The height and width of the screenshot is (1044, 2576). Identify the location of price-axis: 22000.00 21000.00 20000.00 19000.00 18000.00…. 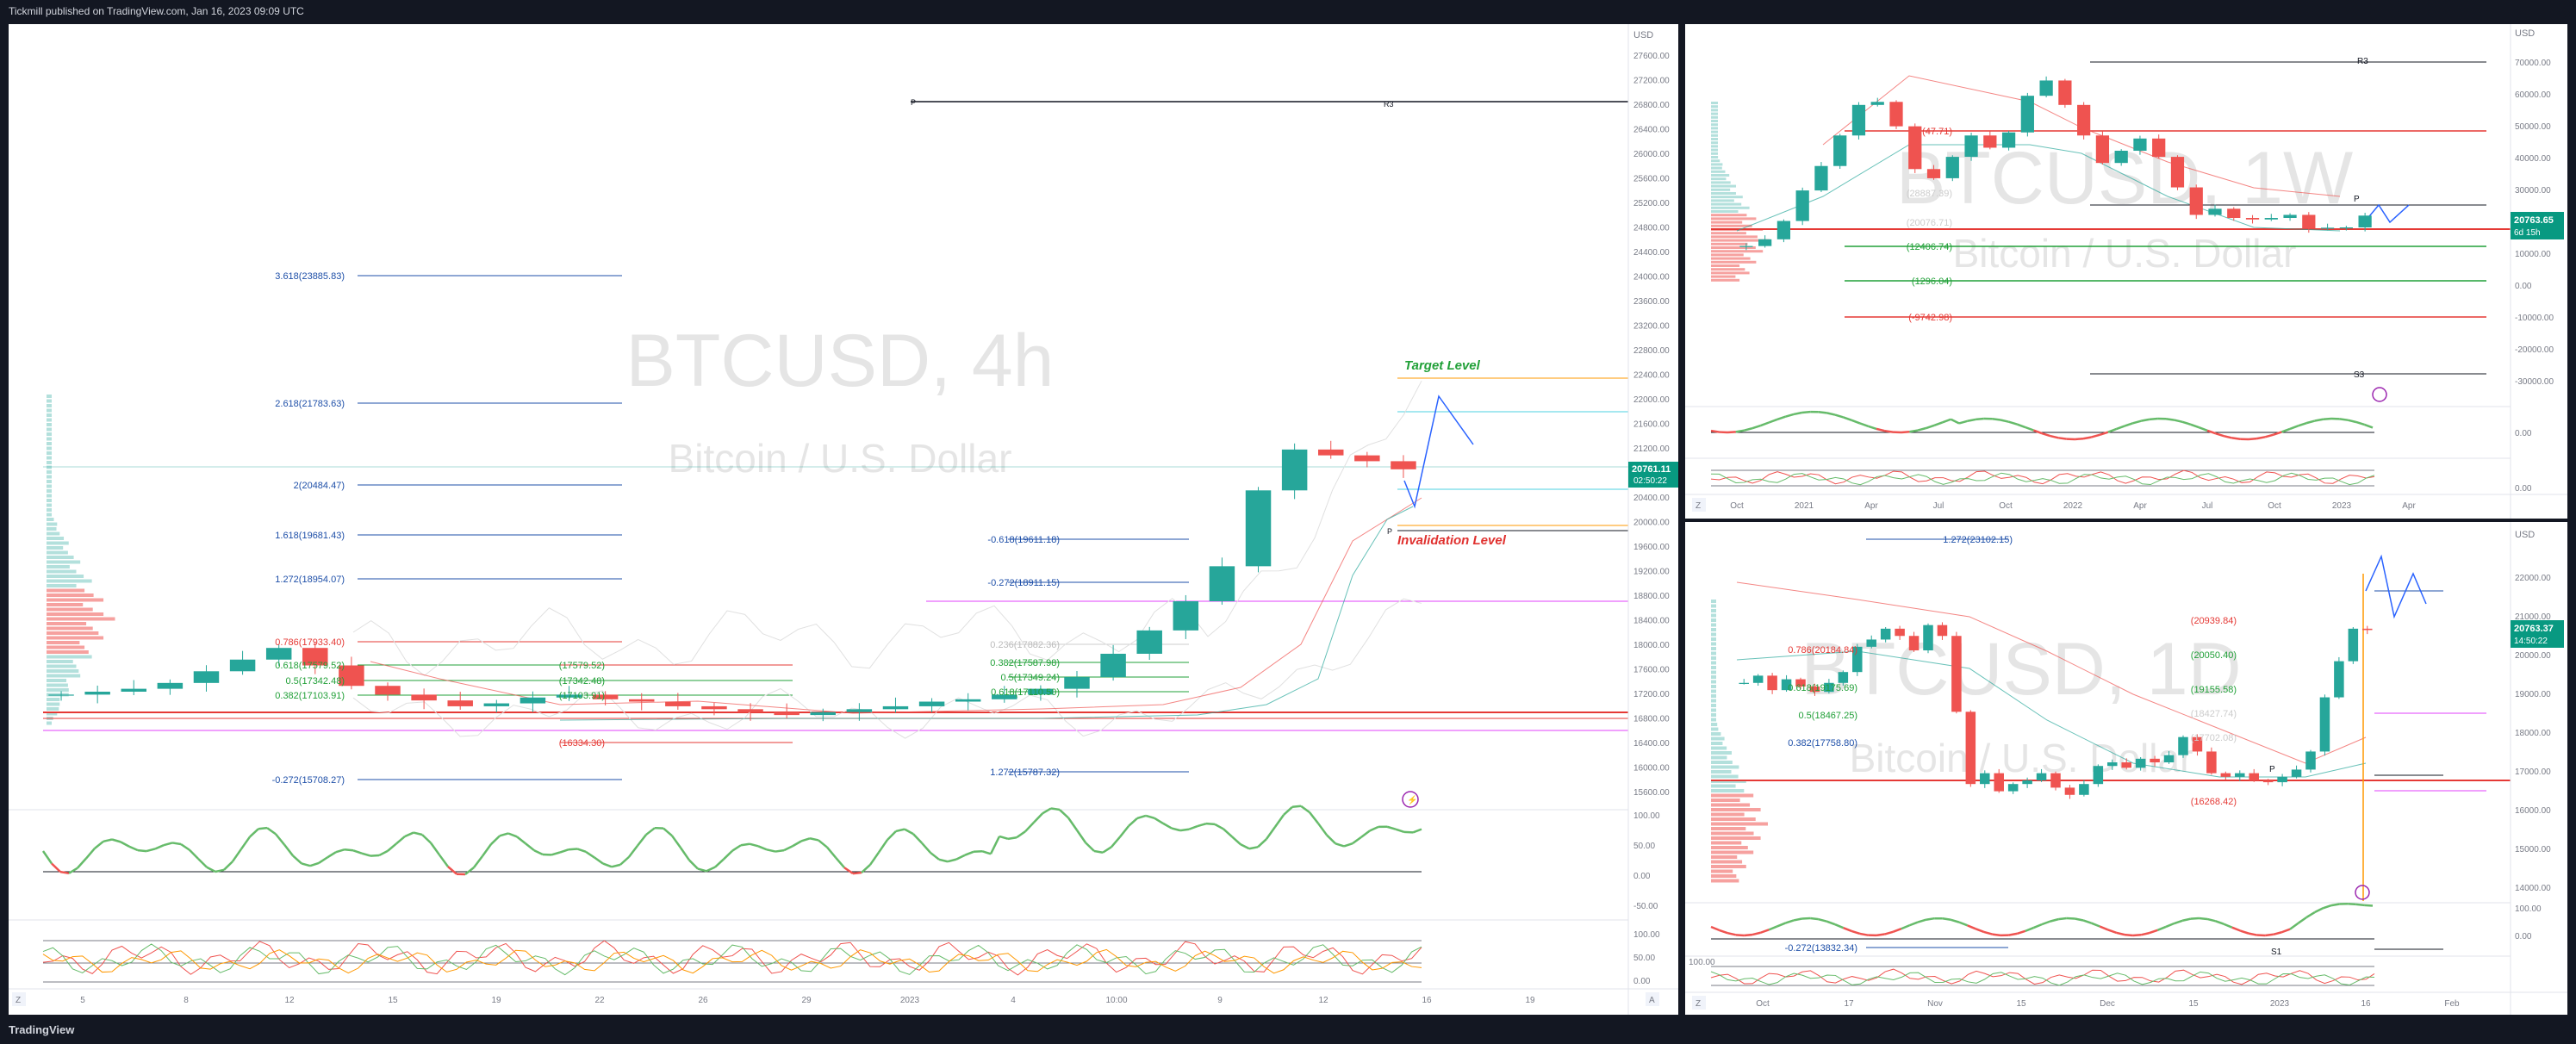
(2120, 770).